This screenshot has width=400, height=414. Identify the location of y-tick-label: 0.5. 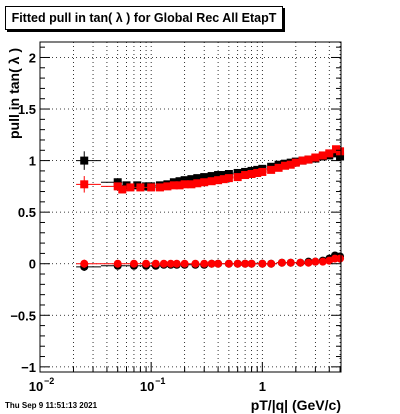
(27, 212).